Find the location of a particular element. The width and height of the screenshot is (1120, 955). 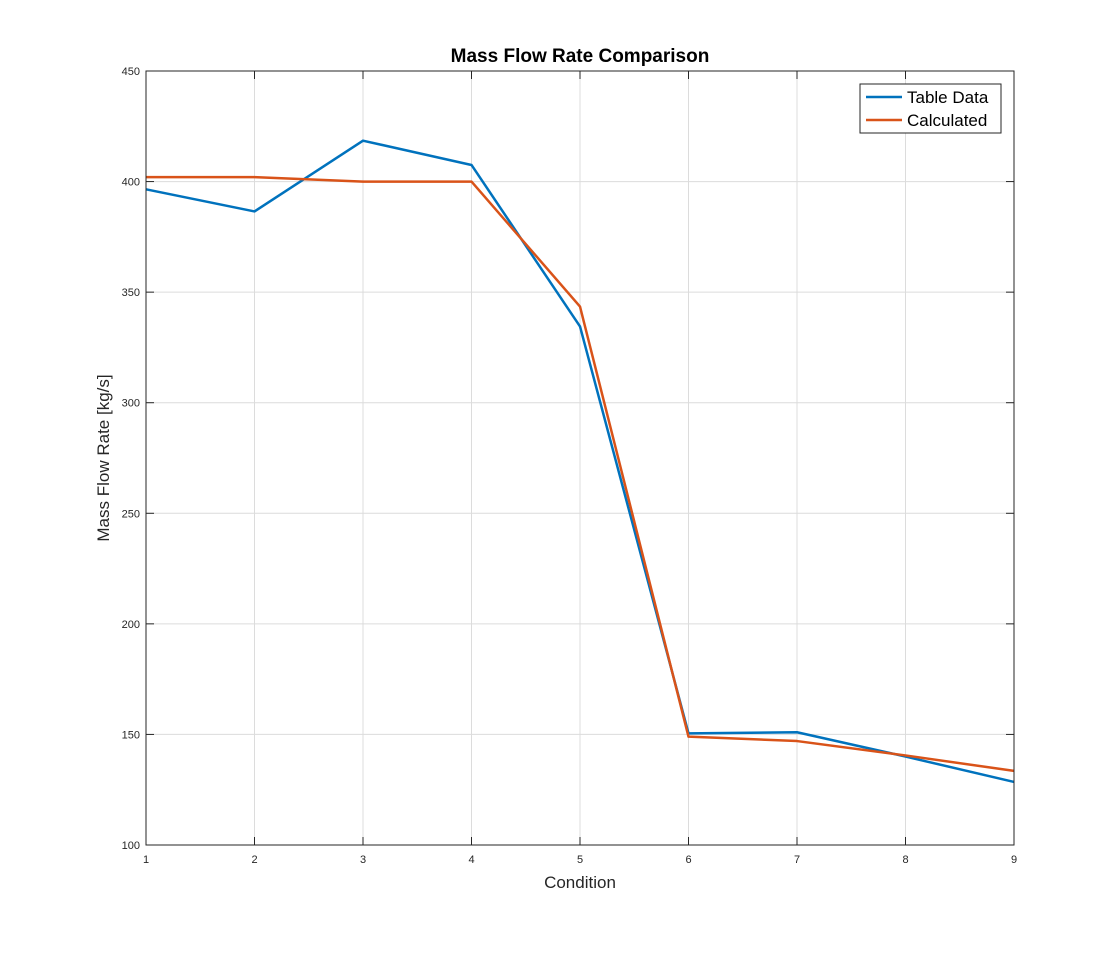

y-axis-label: Mass Flow Rate [kg/s] is located at coordinates (103, 457).